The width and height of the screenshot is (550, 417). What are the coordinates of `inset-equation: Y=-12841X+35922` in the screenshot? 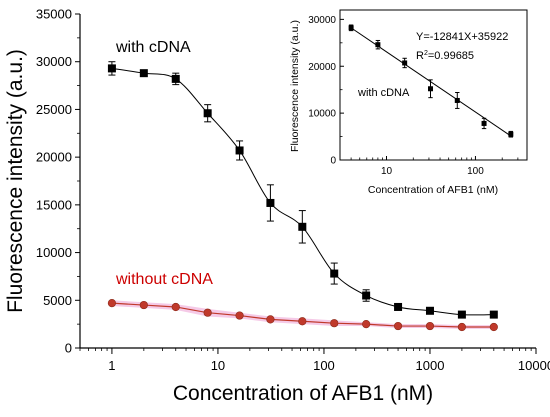 It's located at (462, 37).